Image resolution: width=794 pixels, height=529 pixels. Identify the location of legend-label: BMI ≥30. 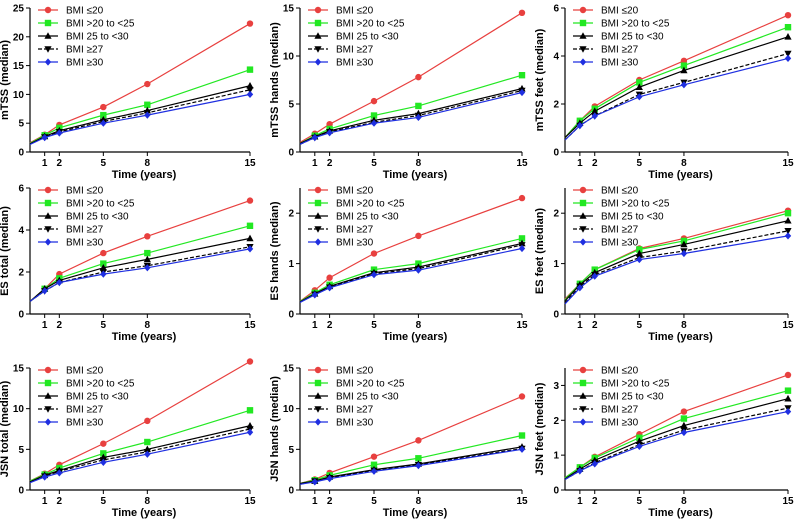
(85, 423).